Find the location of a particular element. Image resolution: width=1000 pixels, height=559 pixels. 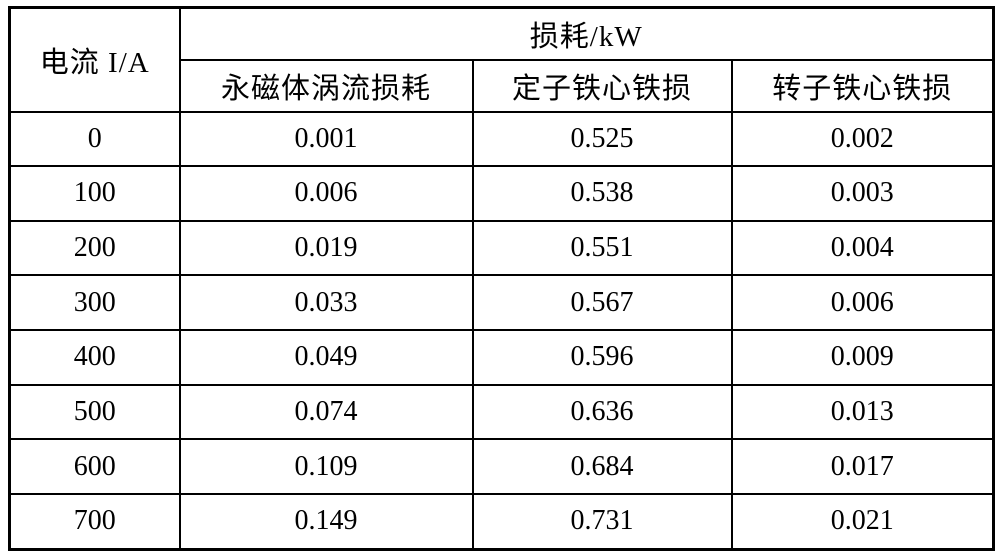

cell-rotor-loss: 0.004 is located at coordinates (862, 248).